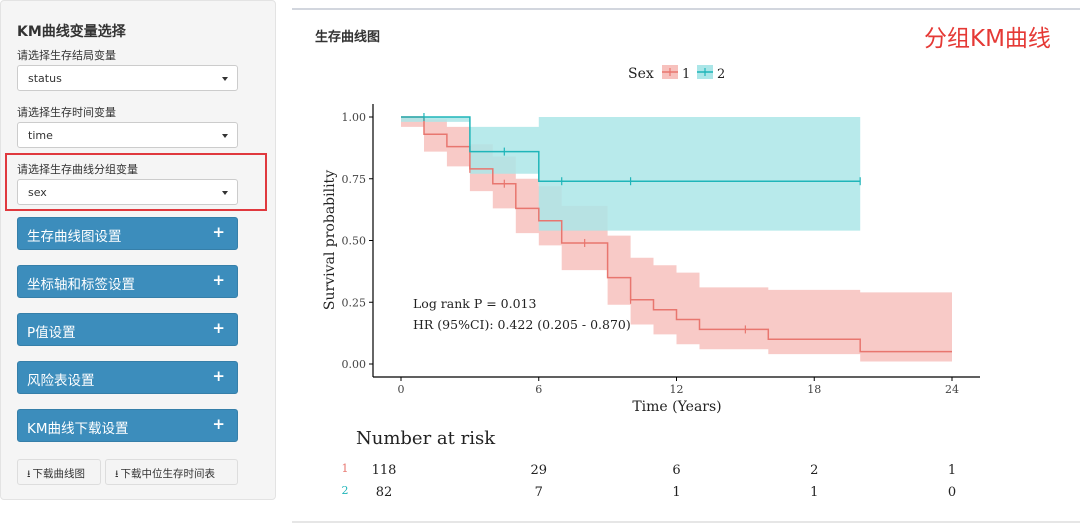  Describe the element at coordinates (81, 285) in the screenshot. I see `button-label: 坐标轴和标签设置` at that location.